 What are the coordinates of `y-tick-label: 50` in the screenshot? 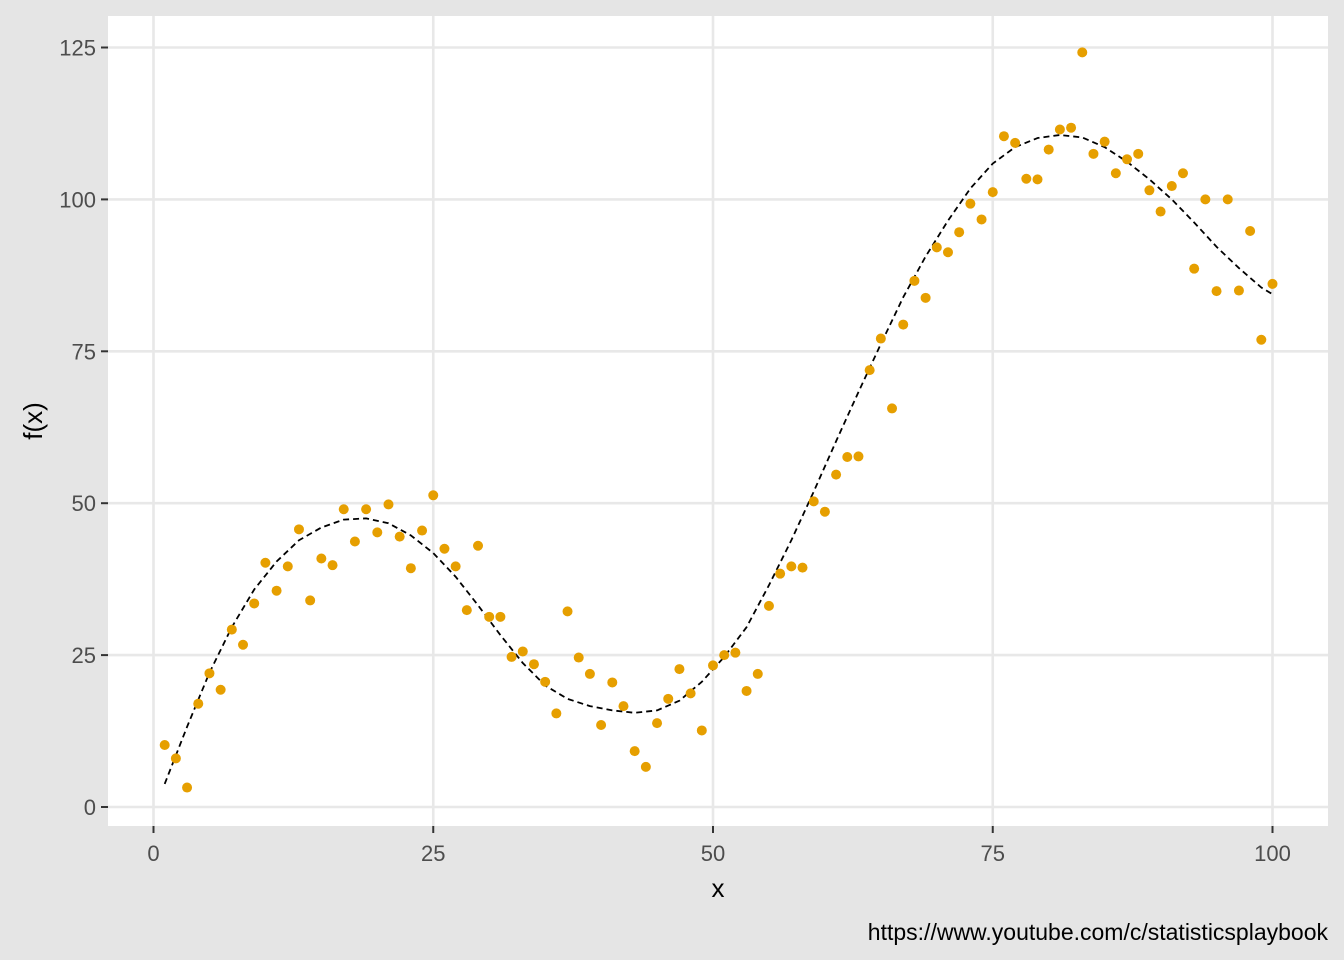 It's located at (84, 503).